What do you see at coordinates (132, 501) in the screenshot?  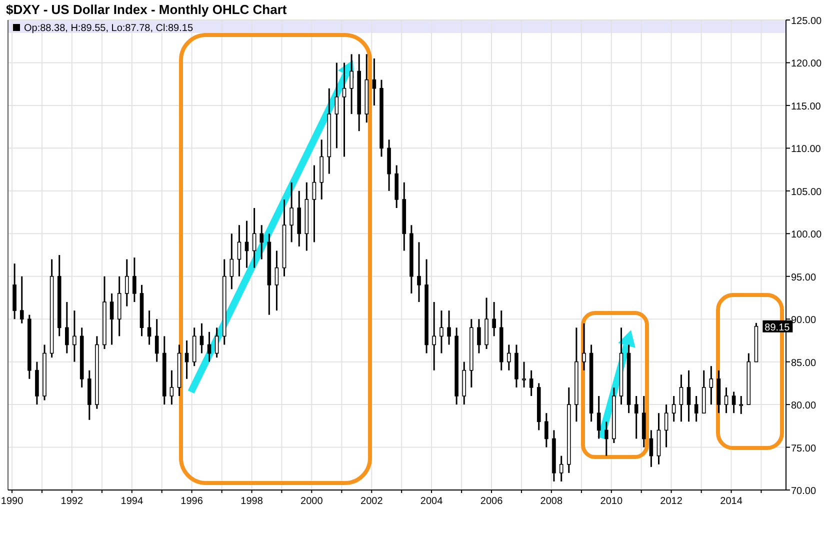 I see `x-tick-label: 1994` at bounding box center [132, 501].